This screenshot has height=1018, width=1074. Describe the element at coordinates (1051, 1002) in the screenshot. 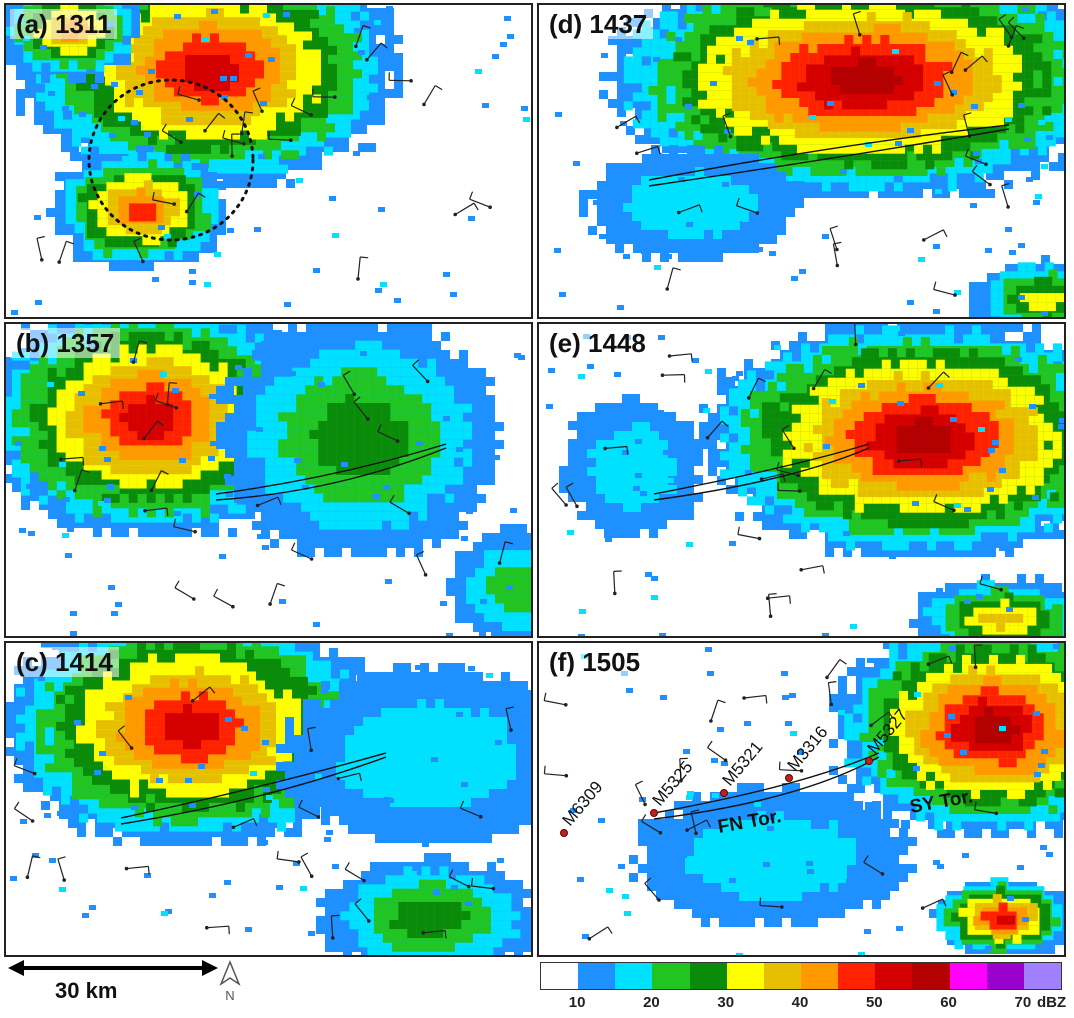

I see `colorbar-units: dBZ` at that location.